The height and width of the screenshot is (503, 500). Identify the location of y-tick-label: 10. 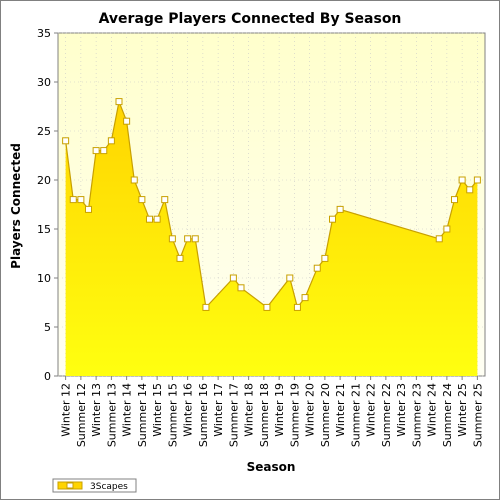
(44, 278).